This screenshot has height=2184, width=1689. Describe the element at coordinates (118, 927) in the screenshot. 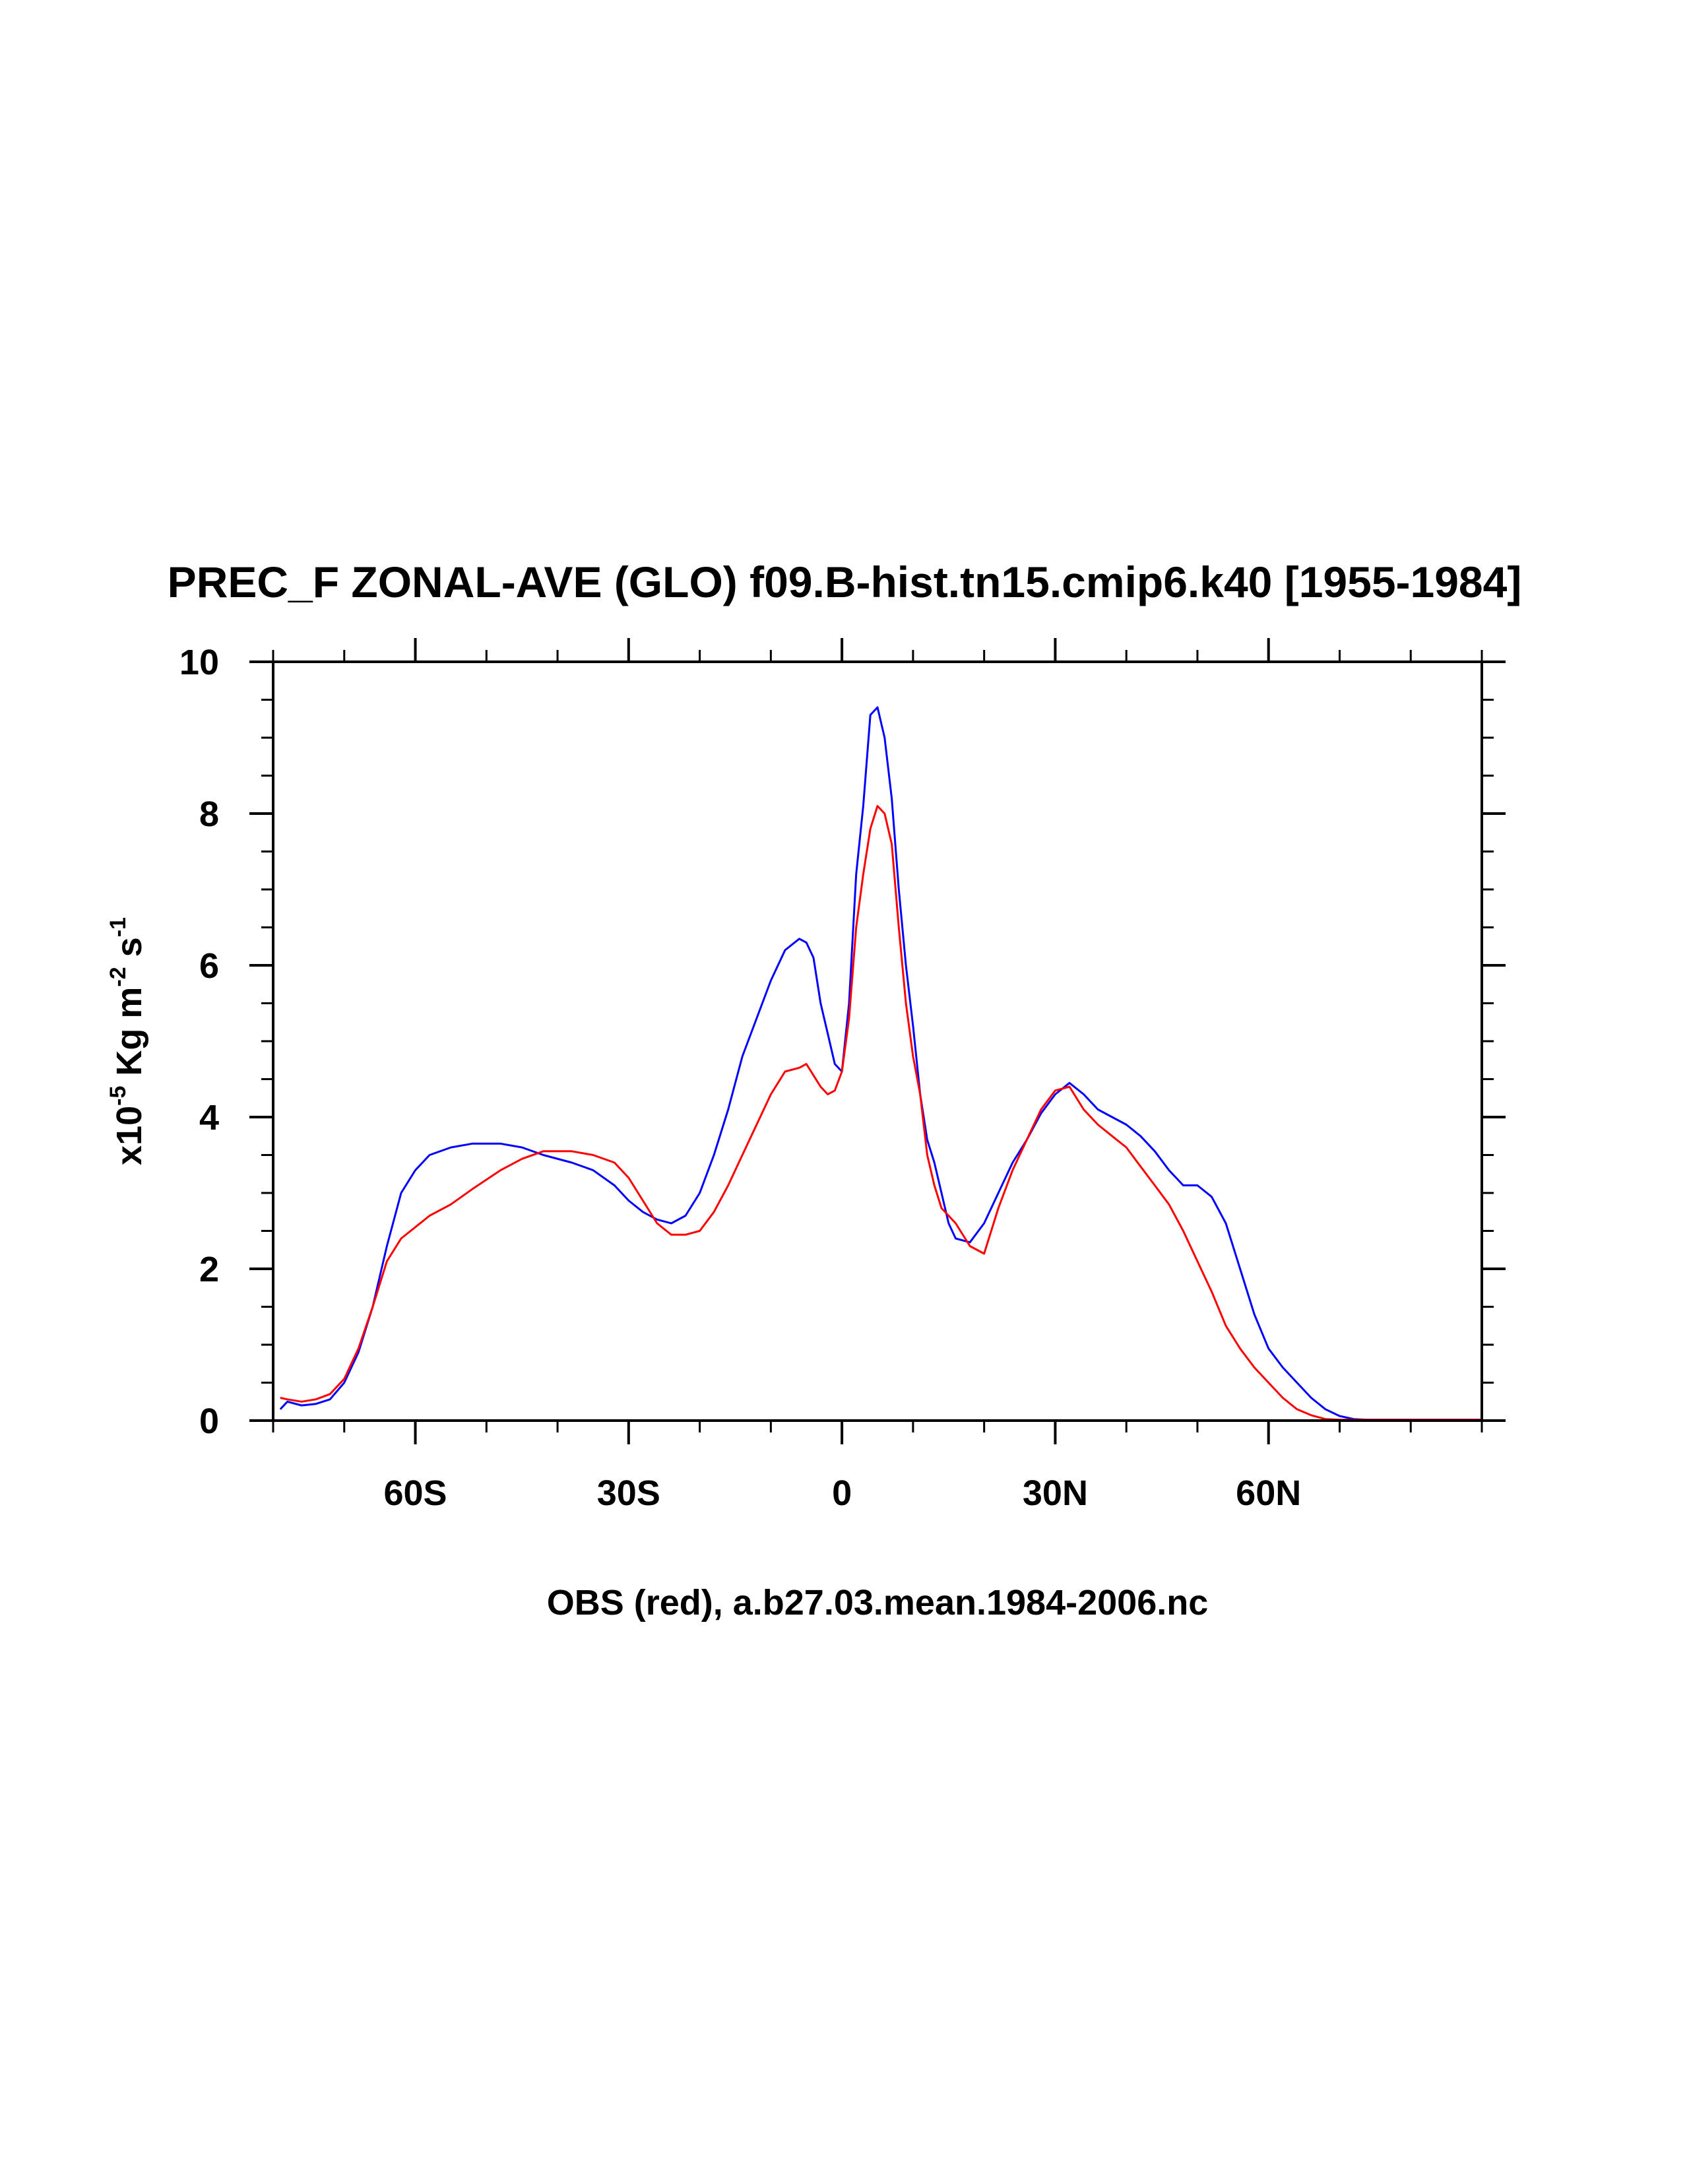

I see `y-label-exp3: -1` at that location.